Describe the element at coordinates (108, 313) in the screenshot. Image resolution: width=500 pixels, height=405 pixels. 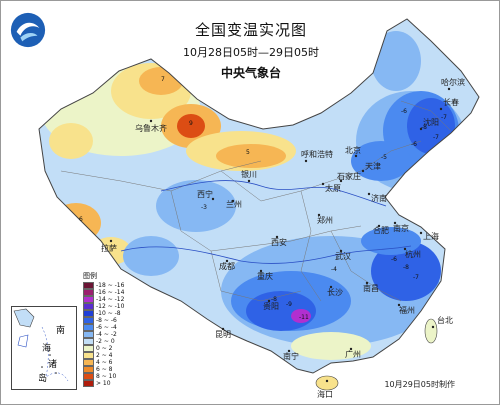
I see `legend-label: -10 ~ -8` at that location.